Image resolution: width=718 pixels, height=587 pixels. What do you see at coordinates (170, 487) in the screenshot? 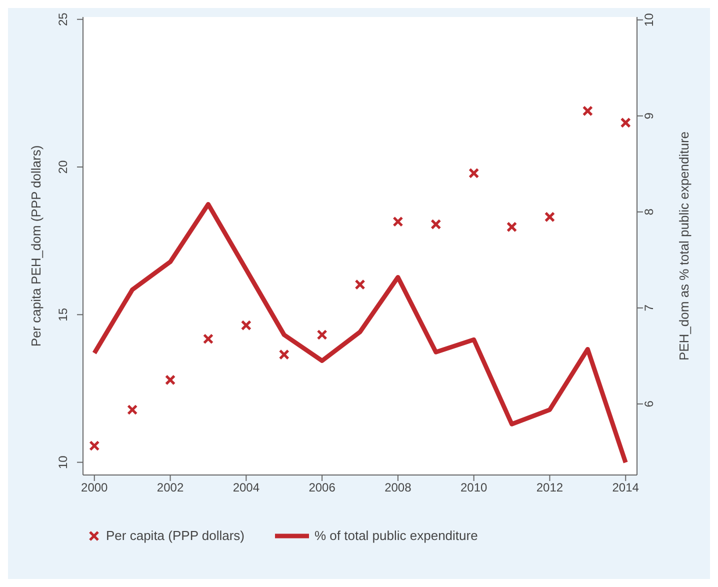
I see `x-tick-label: 2002` at bounding box center [170, 487].